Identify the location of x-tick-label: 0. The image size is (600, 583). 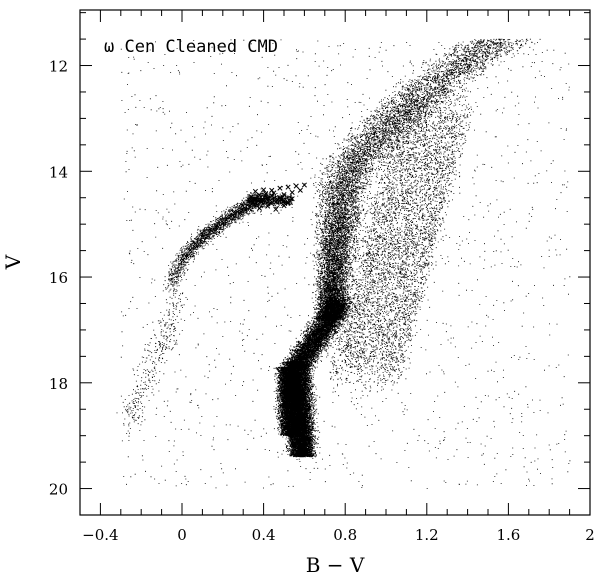
(182, 535).